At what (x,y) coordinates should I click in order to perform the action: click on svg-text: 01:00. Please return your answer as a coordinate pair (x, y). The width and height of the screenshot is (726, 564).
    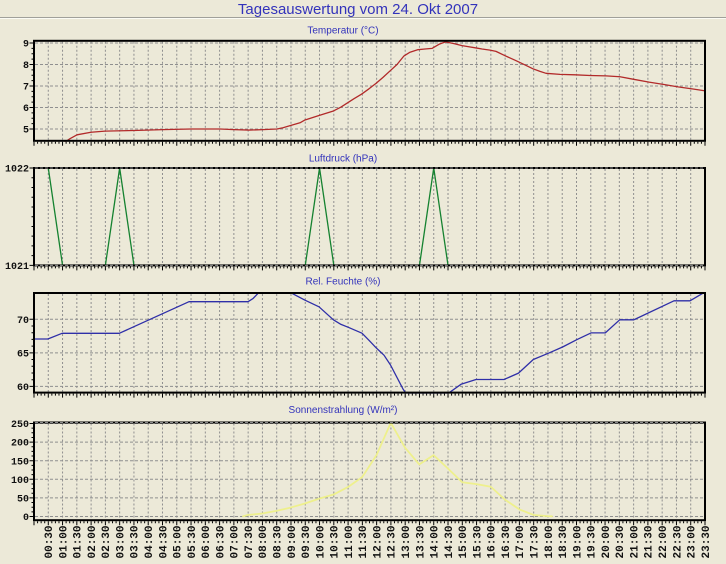
    Looking at the image, I should click on (64, 541).